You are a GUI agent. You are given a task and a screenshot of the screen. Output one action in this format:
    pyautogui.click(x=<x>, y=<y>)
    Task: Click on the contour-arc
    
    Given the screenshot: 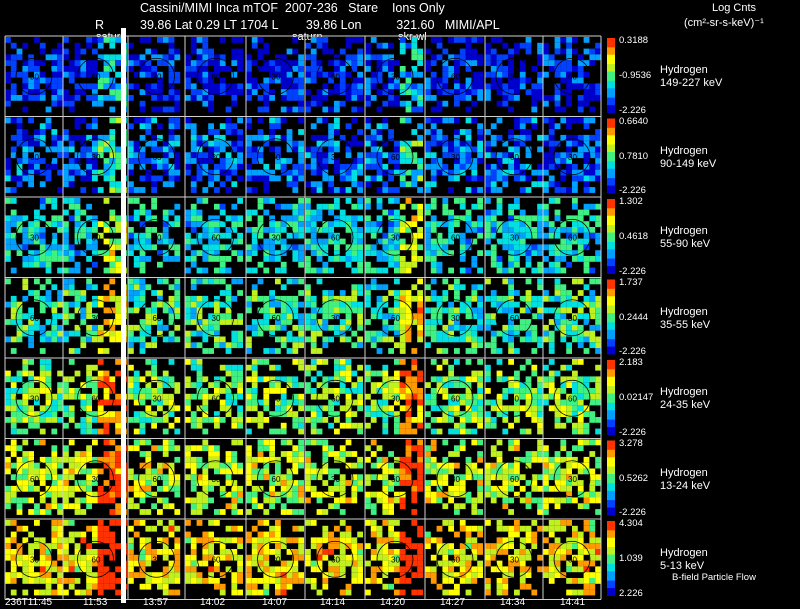 What is the action you would take?
    pyautogui.click(x=335, y=157)
    